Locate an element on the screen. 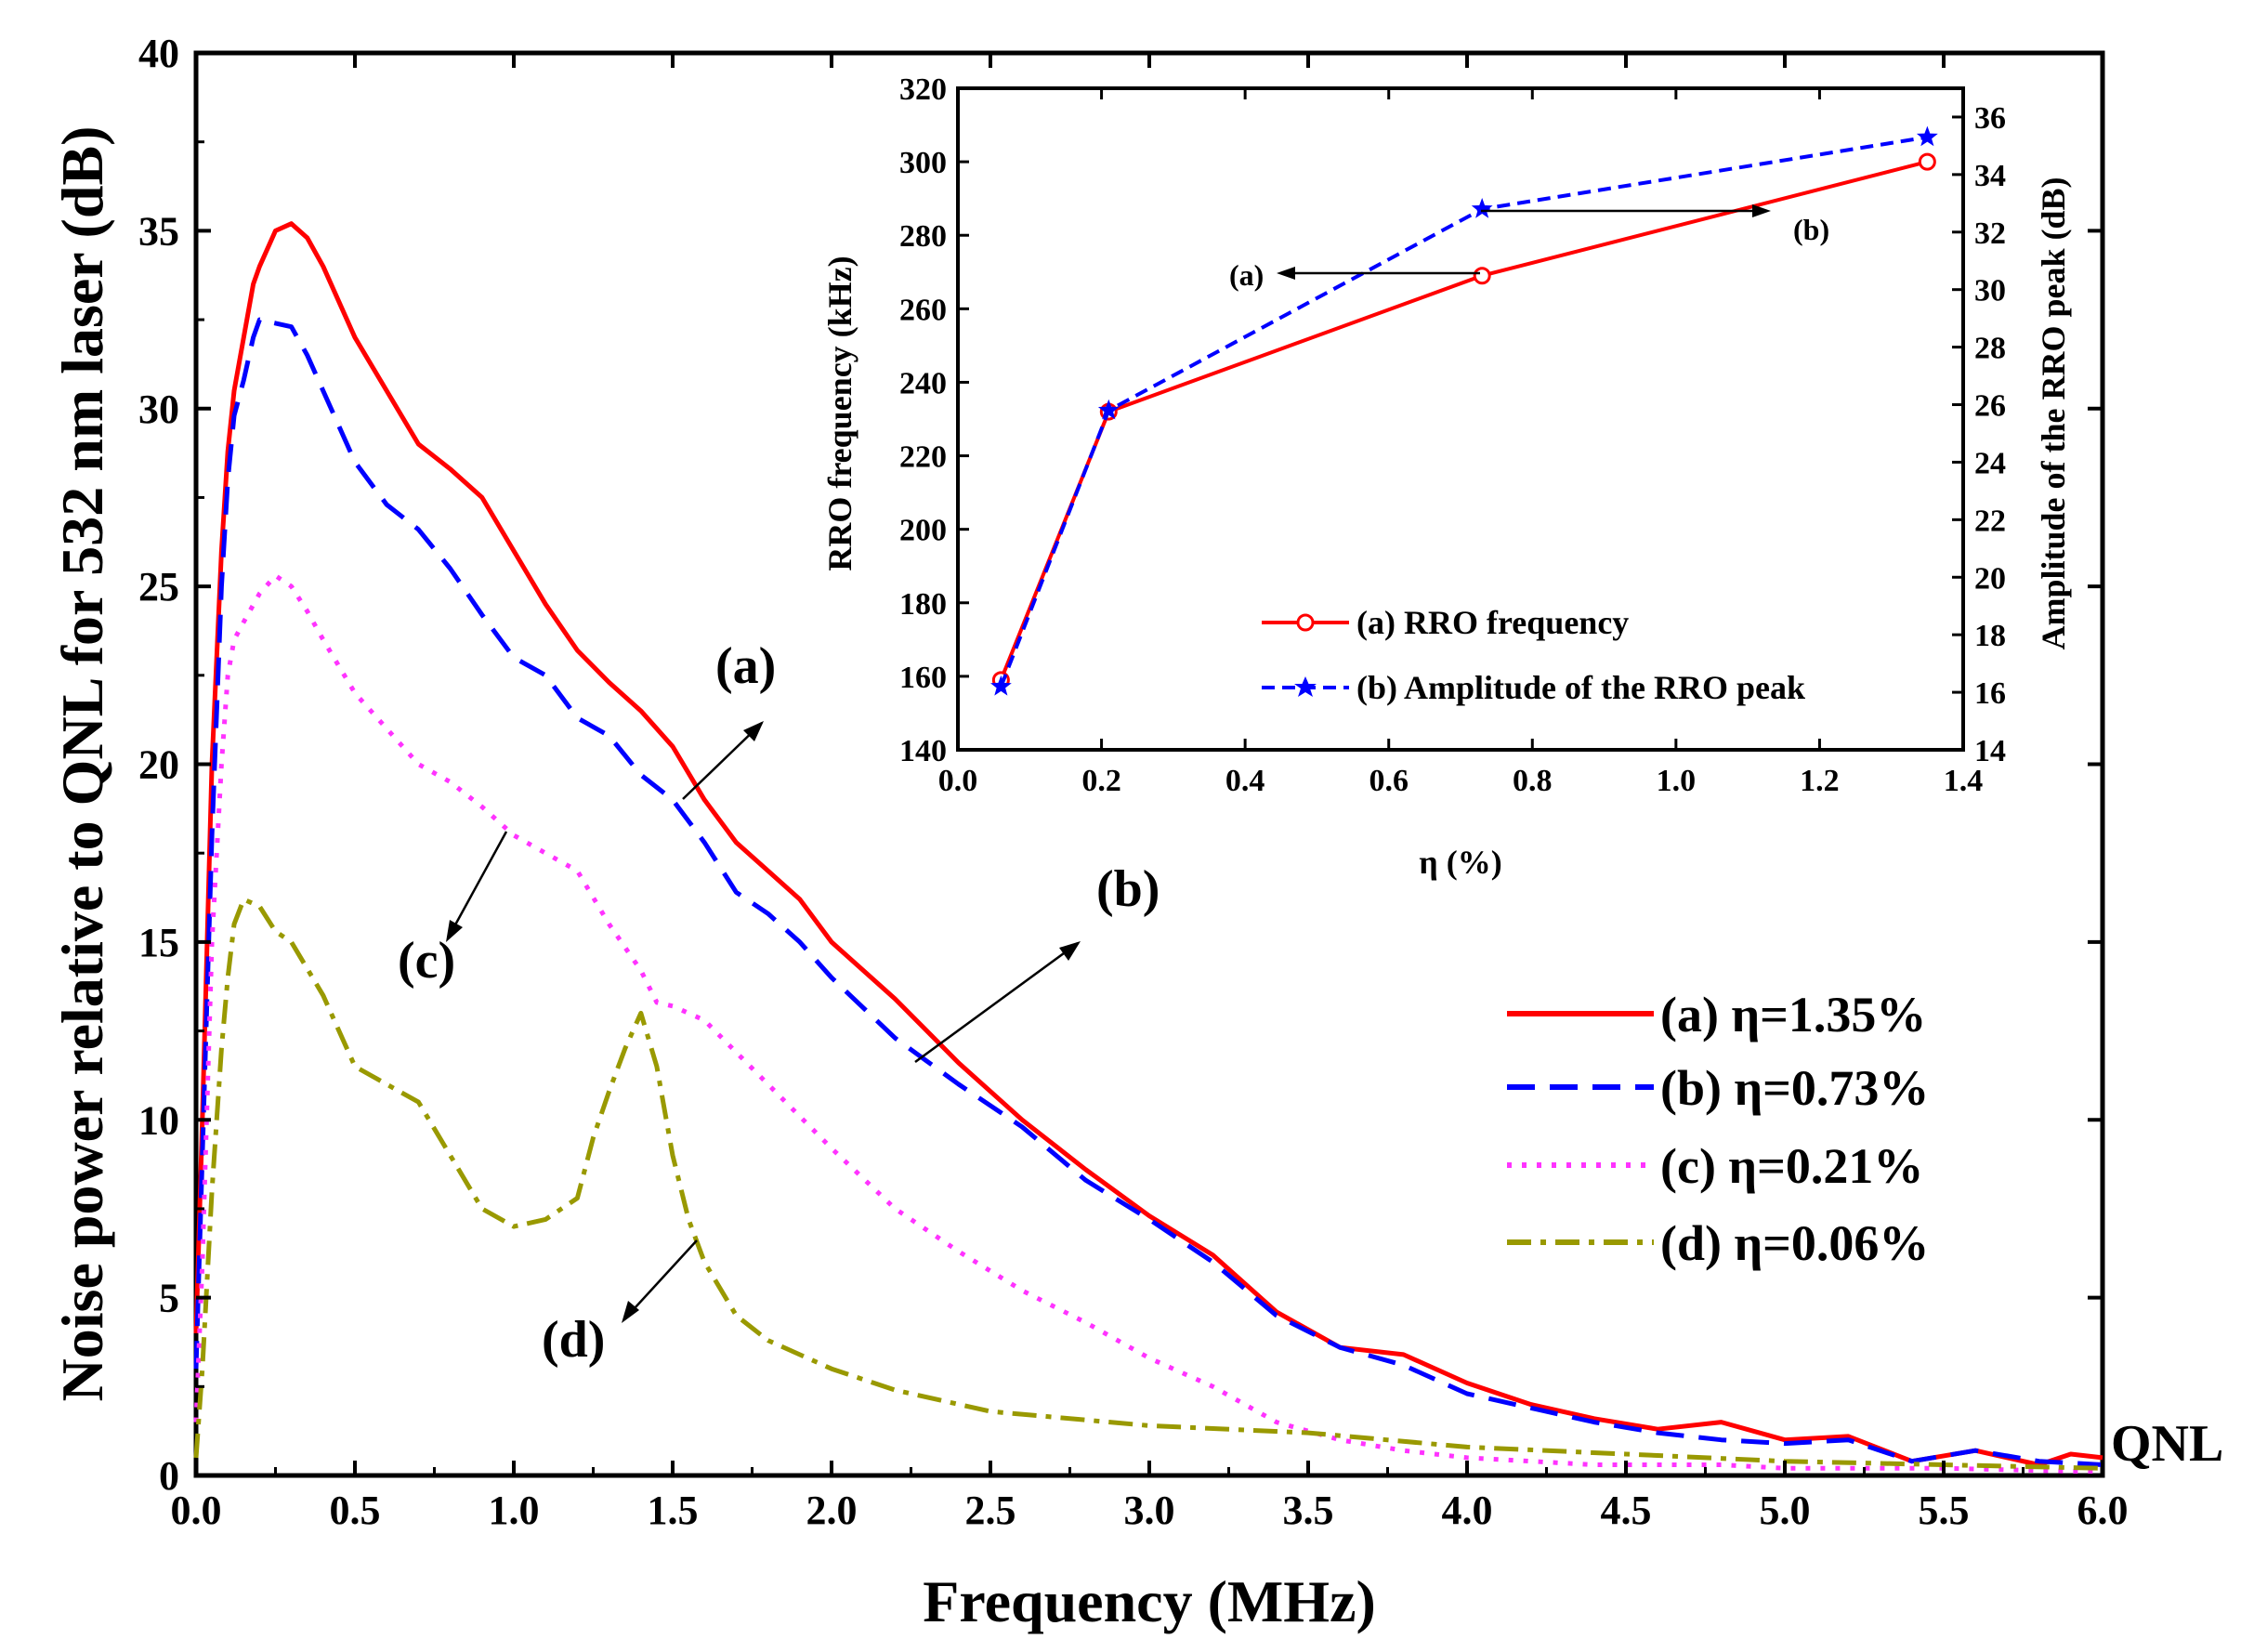  y-tick-label: 40 is located at coordinates (158, 53).